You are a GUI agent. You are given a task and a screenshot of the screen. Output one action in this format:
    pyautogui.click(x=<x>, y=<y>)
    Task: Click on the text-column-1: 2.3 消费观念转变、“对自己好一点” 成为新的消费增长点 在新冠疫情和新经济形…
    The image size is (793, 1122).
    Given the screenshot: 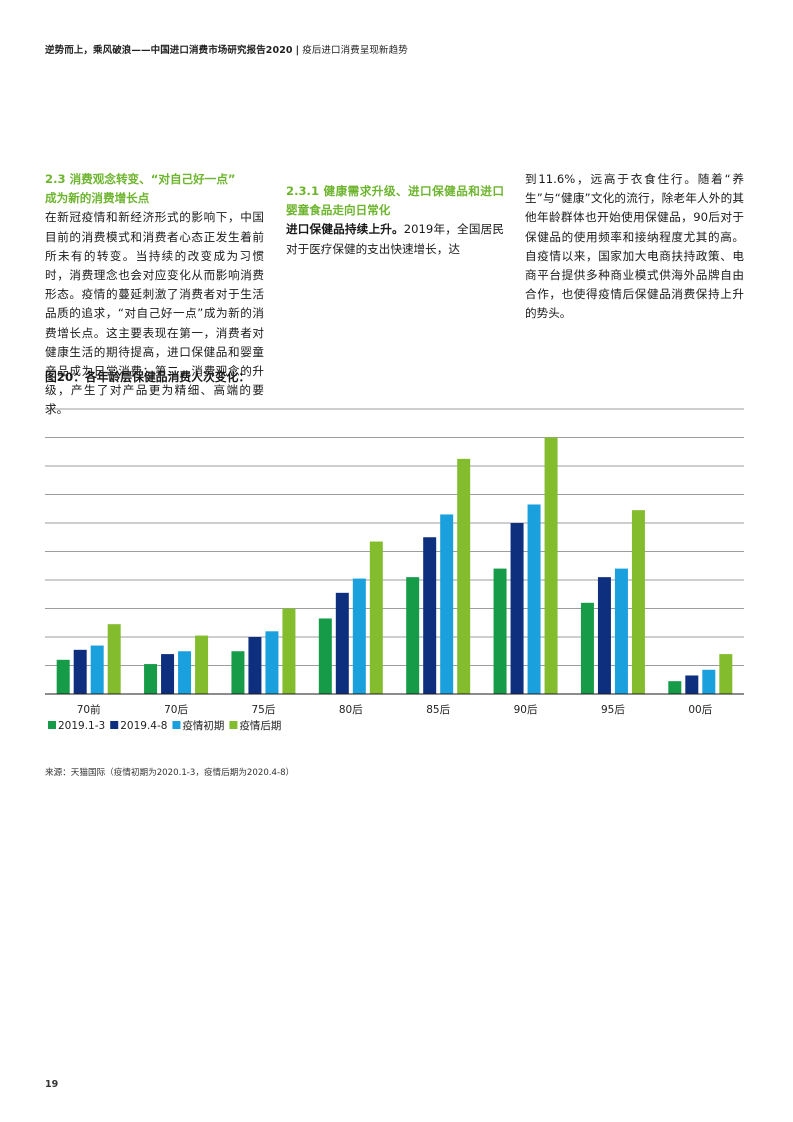 What is the action you would take?
    pyautogui.click(x=154, y=295)
    